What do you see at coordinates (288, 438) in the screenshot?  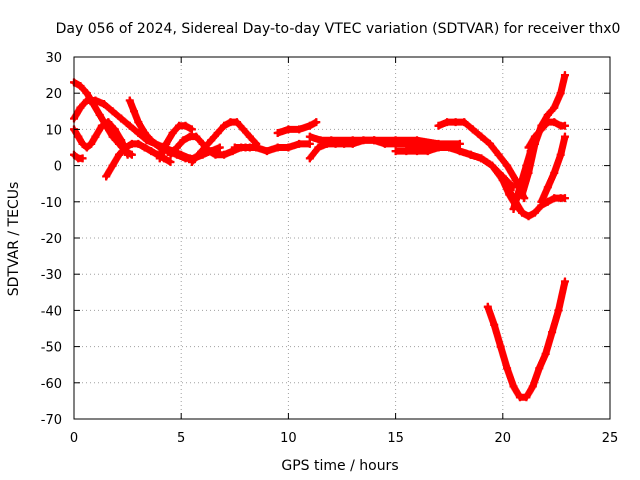 I see `x-tick-label: 10` at bounding box center [288, 438].